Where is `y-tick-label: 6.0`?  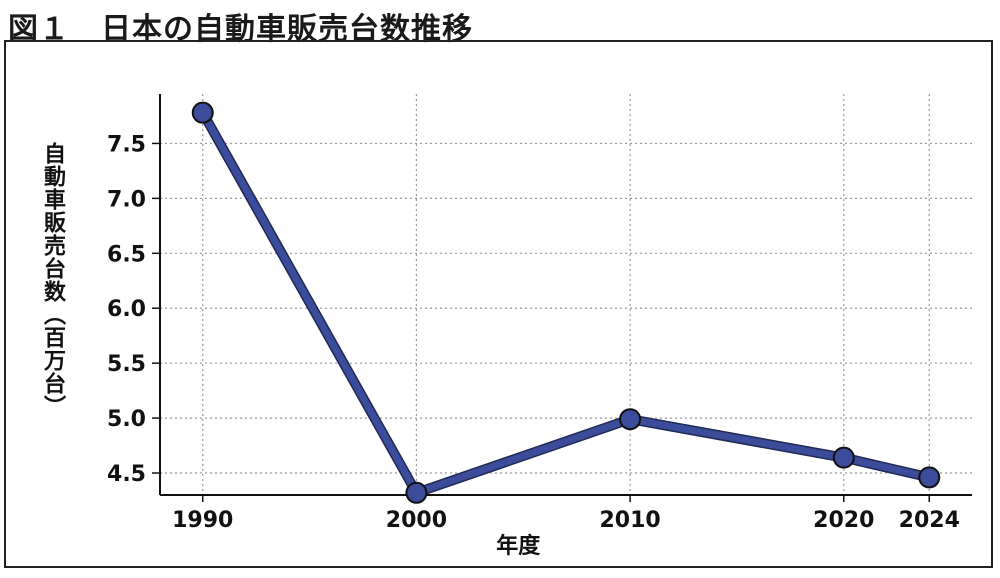 y-tick-label: 6.0 is located at coordinates (126, 309).